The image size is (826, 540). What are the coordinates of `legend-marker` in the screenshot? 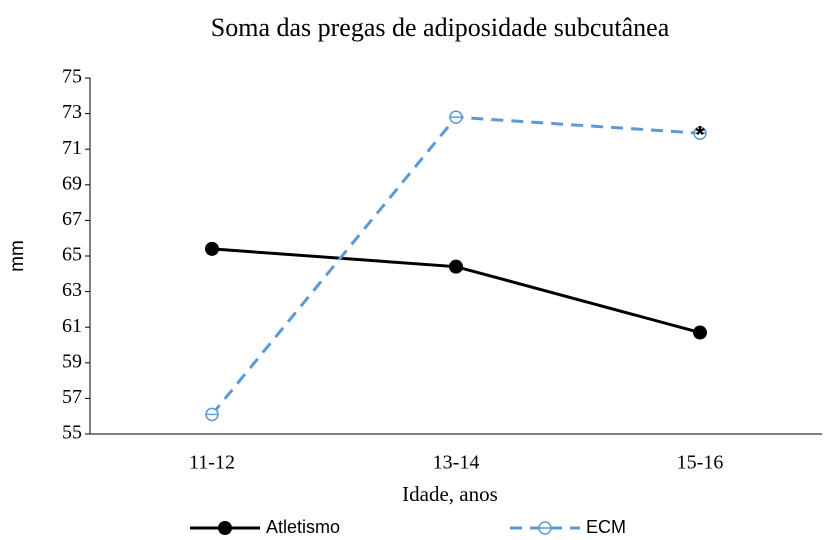 It's located at (225, 528).